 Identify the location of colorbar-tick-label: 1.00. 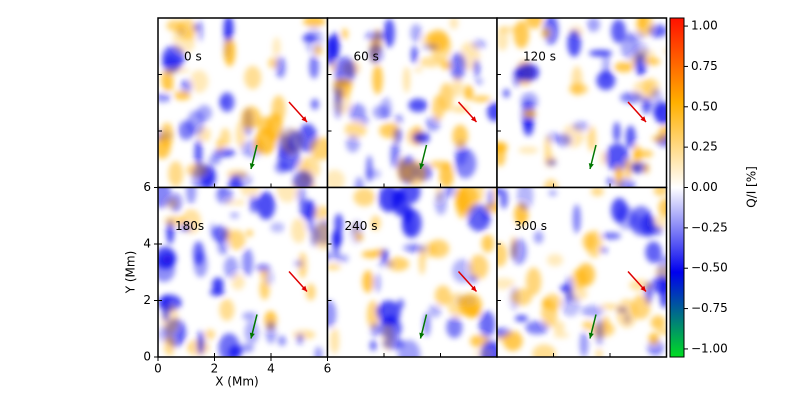
(704, 26).